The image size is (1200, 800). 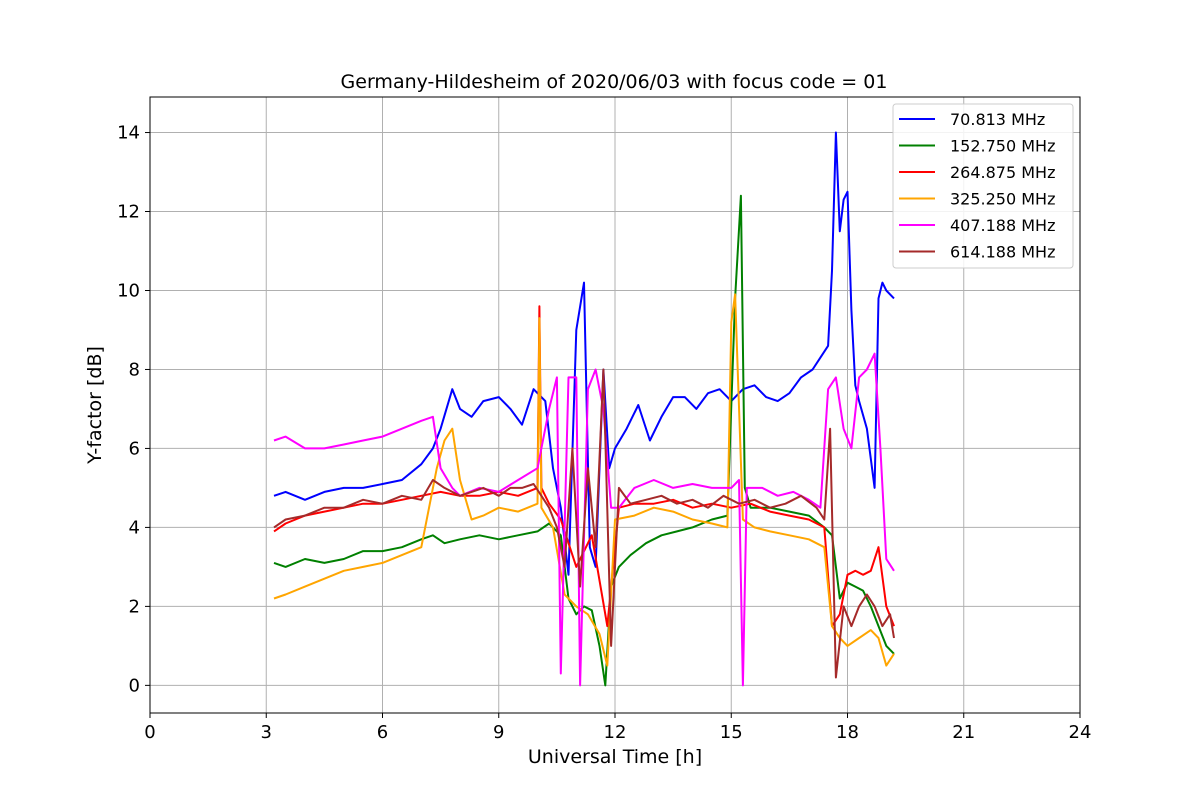 I want to click on y-tick-label: 2, so click(x=134, y=606).